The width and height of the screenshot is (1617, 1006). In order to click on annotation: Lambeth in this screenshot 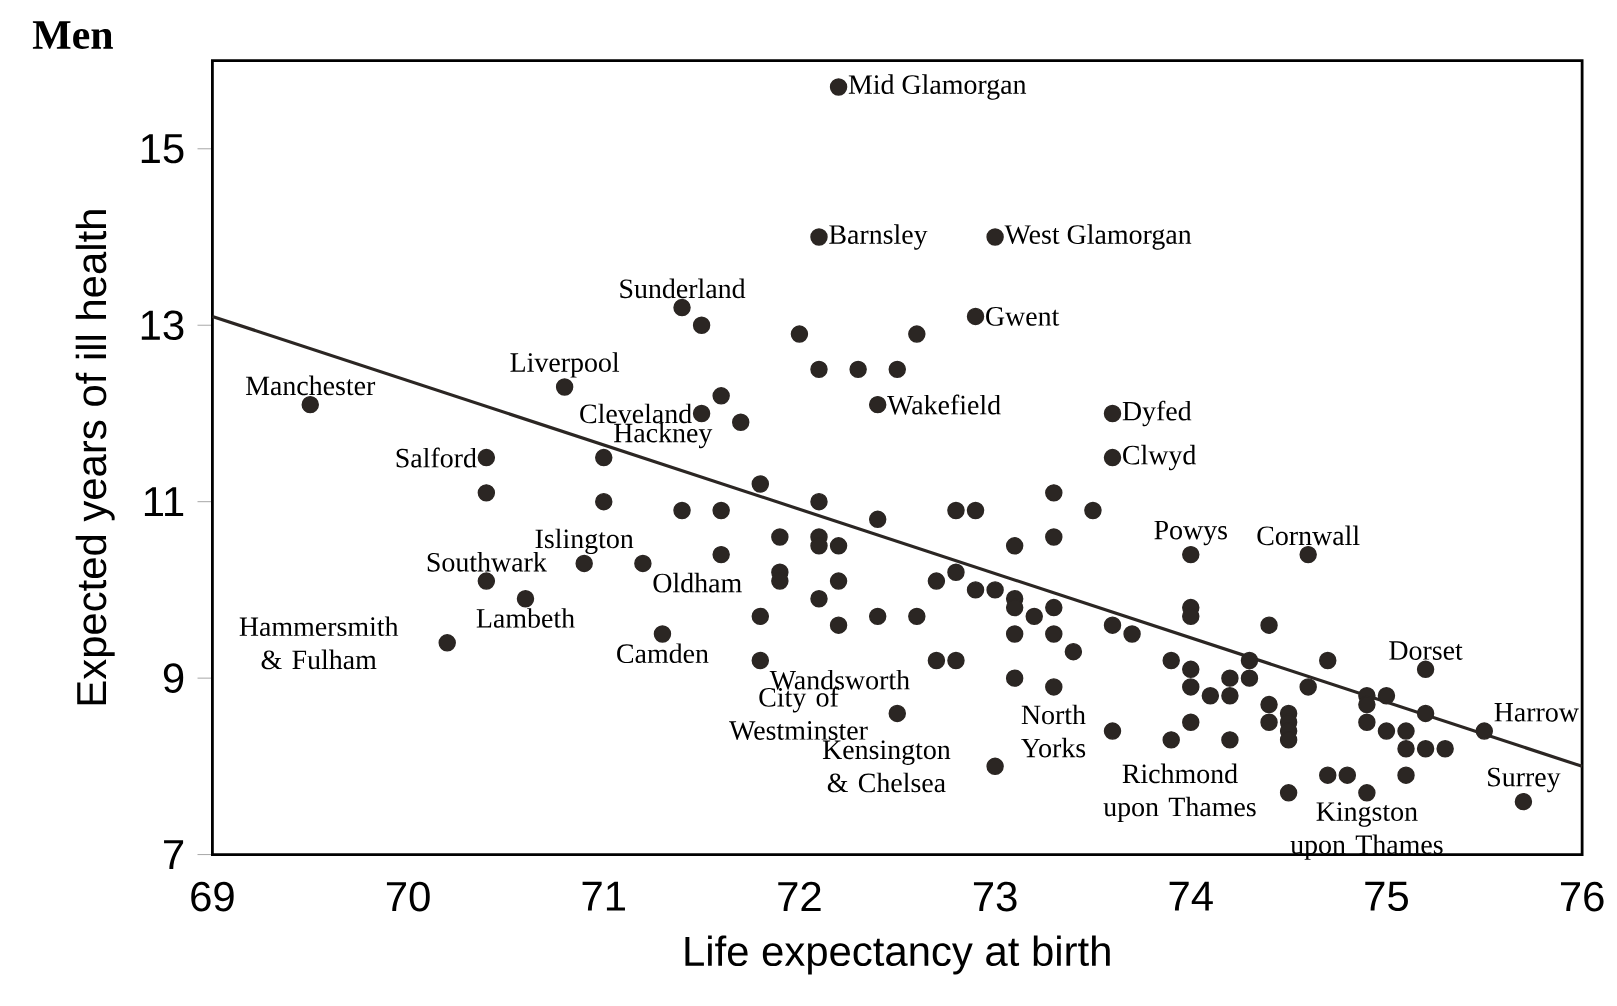, I will do `click(525, 617)`.